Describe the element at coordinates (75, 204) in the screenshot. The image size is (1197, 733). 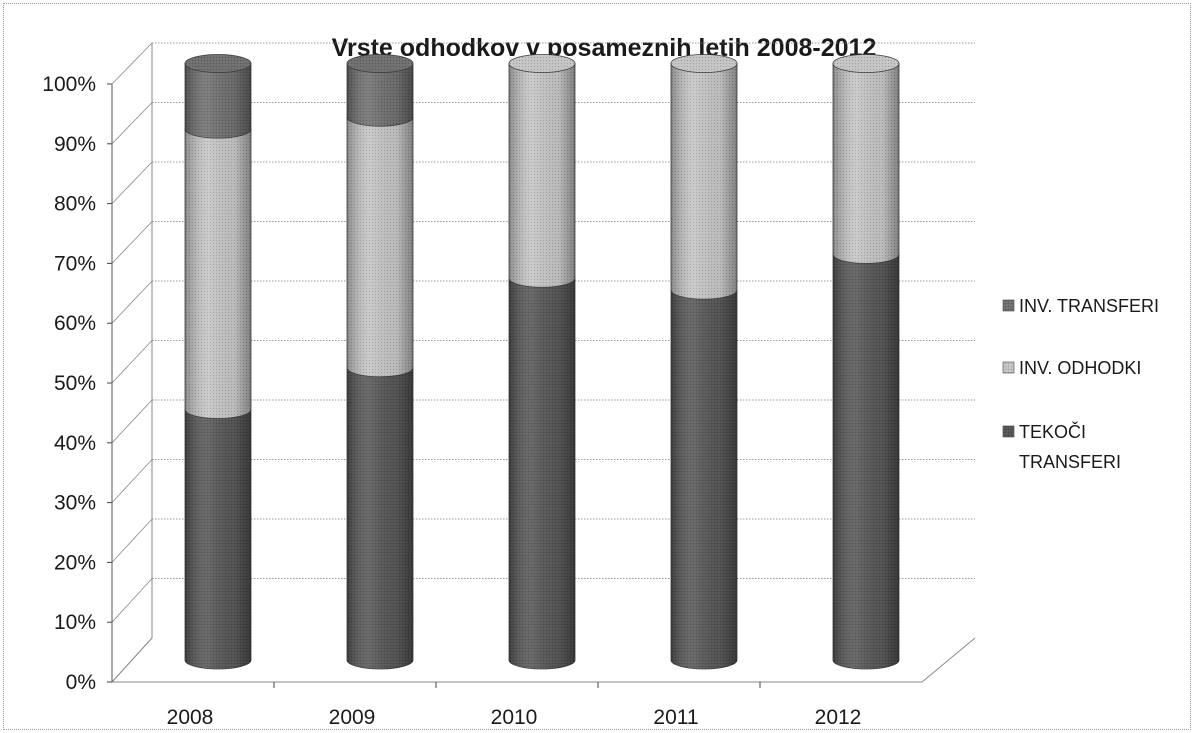
I see `y-tick-label: 80%` at that location.